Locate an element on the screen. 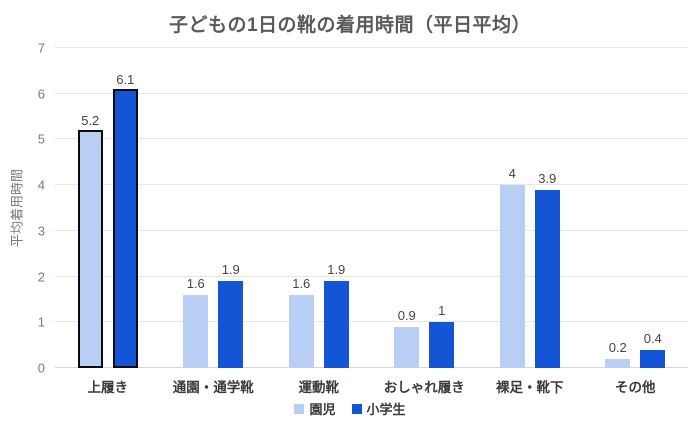 The image size is (700, 428). legend-item: 小学生 is located at coordinates (378, 408).